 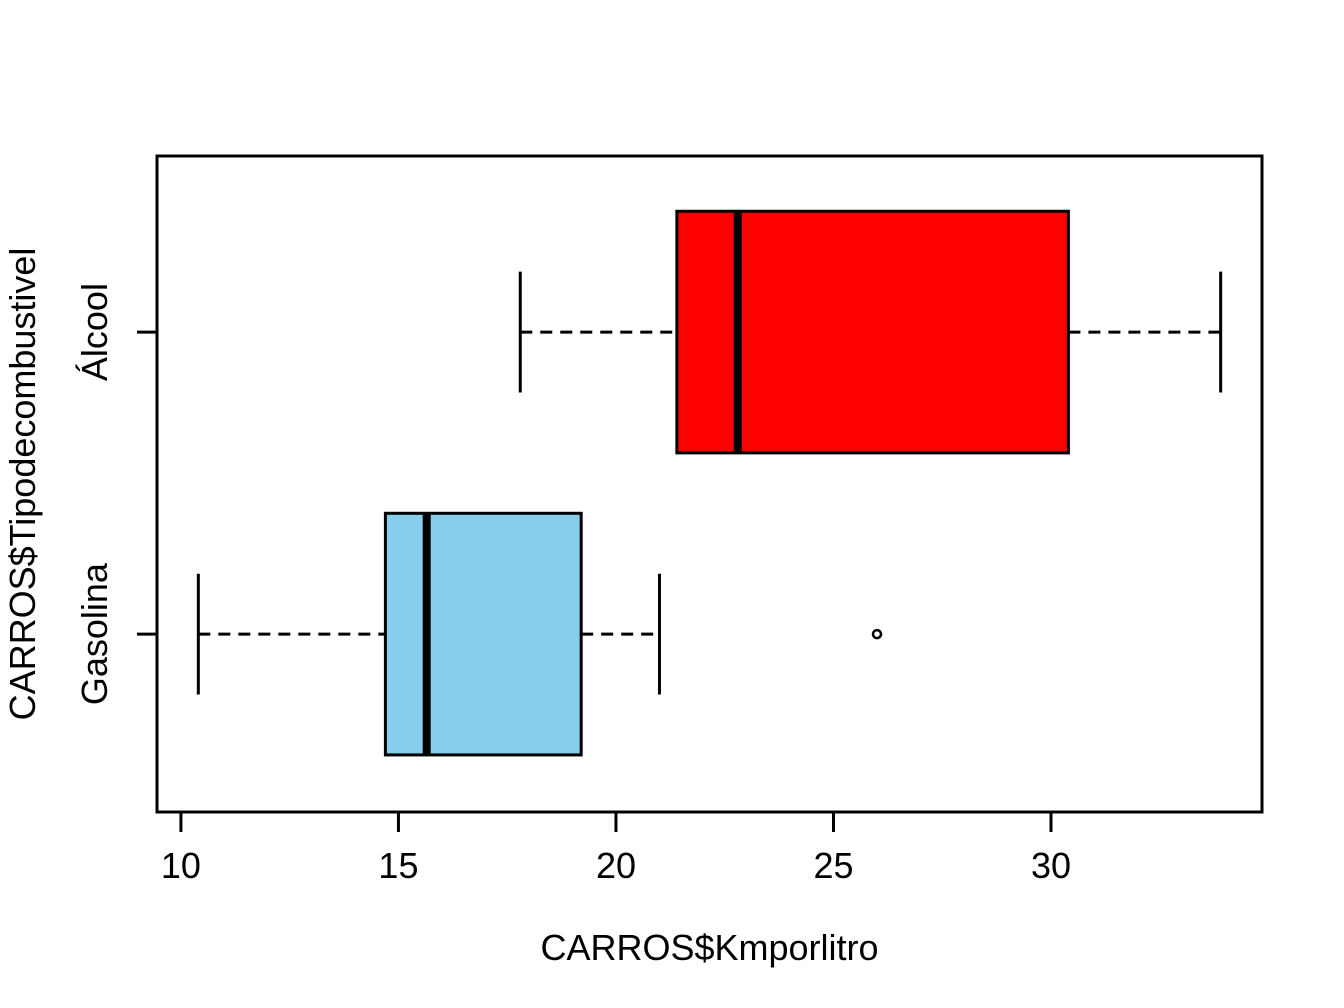 I want to click on category-label: Álcool, so click(x=94, y=332).